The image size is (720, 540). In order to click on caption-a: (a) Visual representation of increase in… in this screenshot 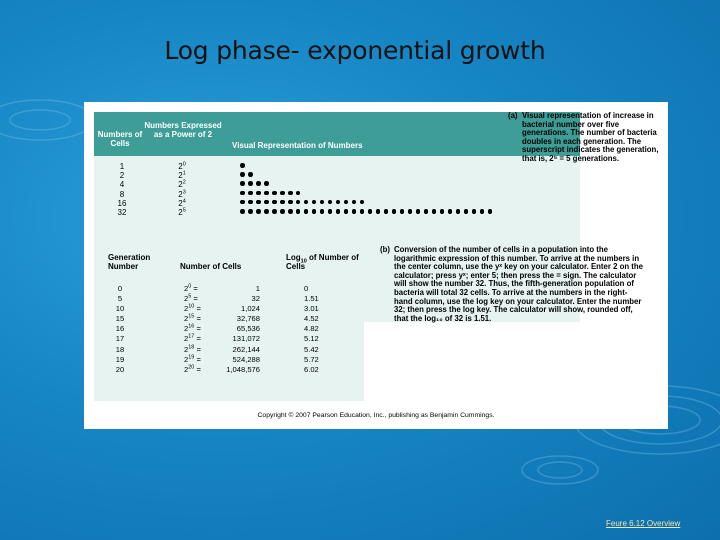, I will do `click(588, 156)`.